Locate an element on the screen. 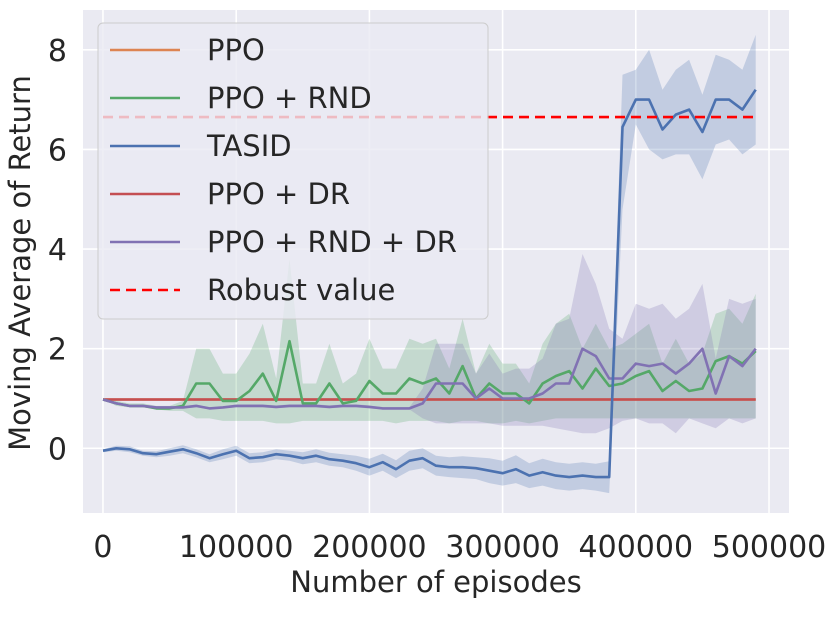 This screenshot has width=830, height=623. y-tick-label: 4 is located at coordinates (57, 250).